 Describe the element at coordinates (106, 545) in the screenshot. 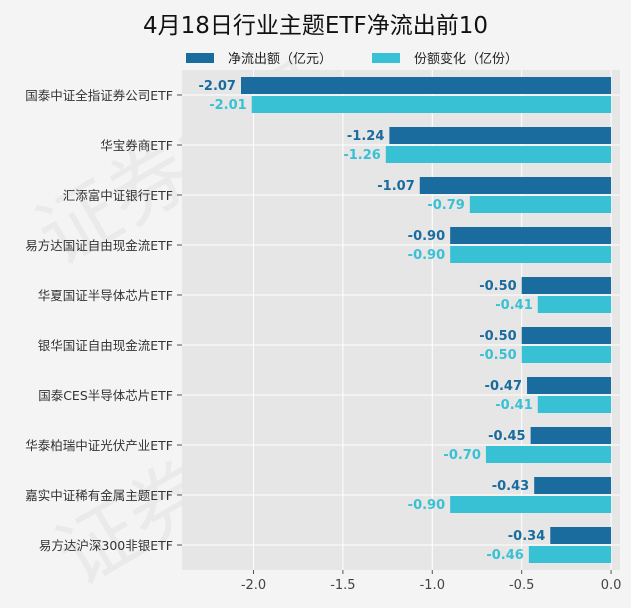

I see `category-label: 易方达沪深300非银ETF` at that location.